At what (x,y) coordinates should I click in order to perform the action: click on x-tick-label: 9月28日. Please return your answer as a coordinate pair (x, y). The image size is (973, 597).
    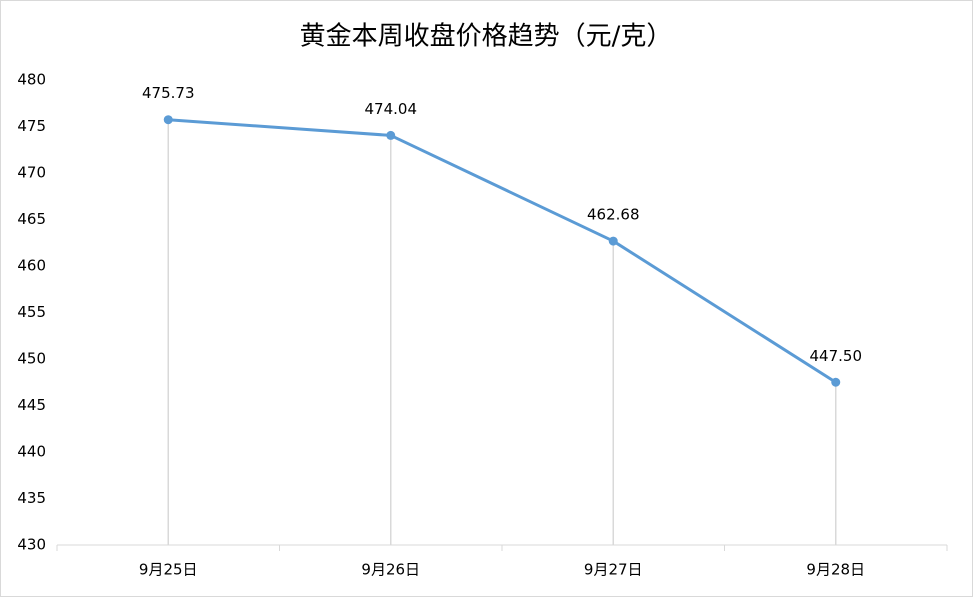
    Looking at the image, I should click on (835, 570).